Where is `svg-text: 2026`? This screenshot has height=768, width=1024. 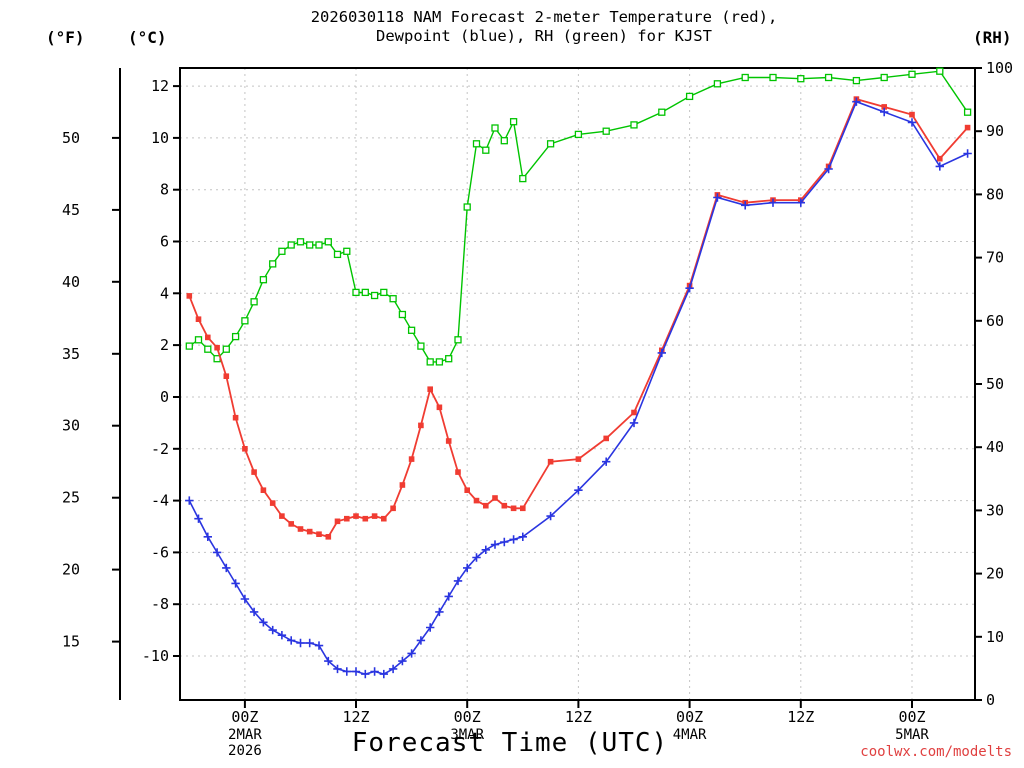
svg-text: 2026 is located at coordinates (245, 751).